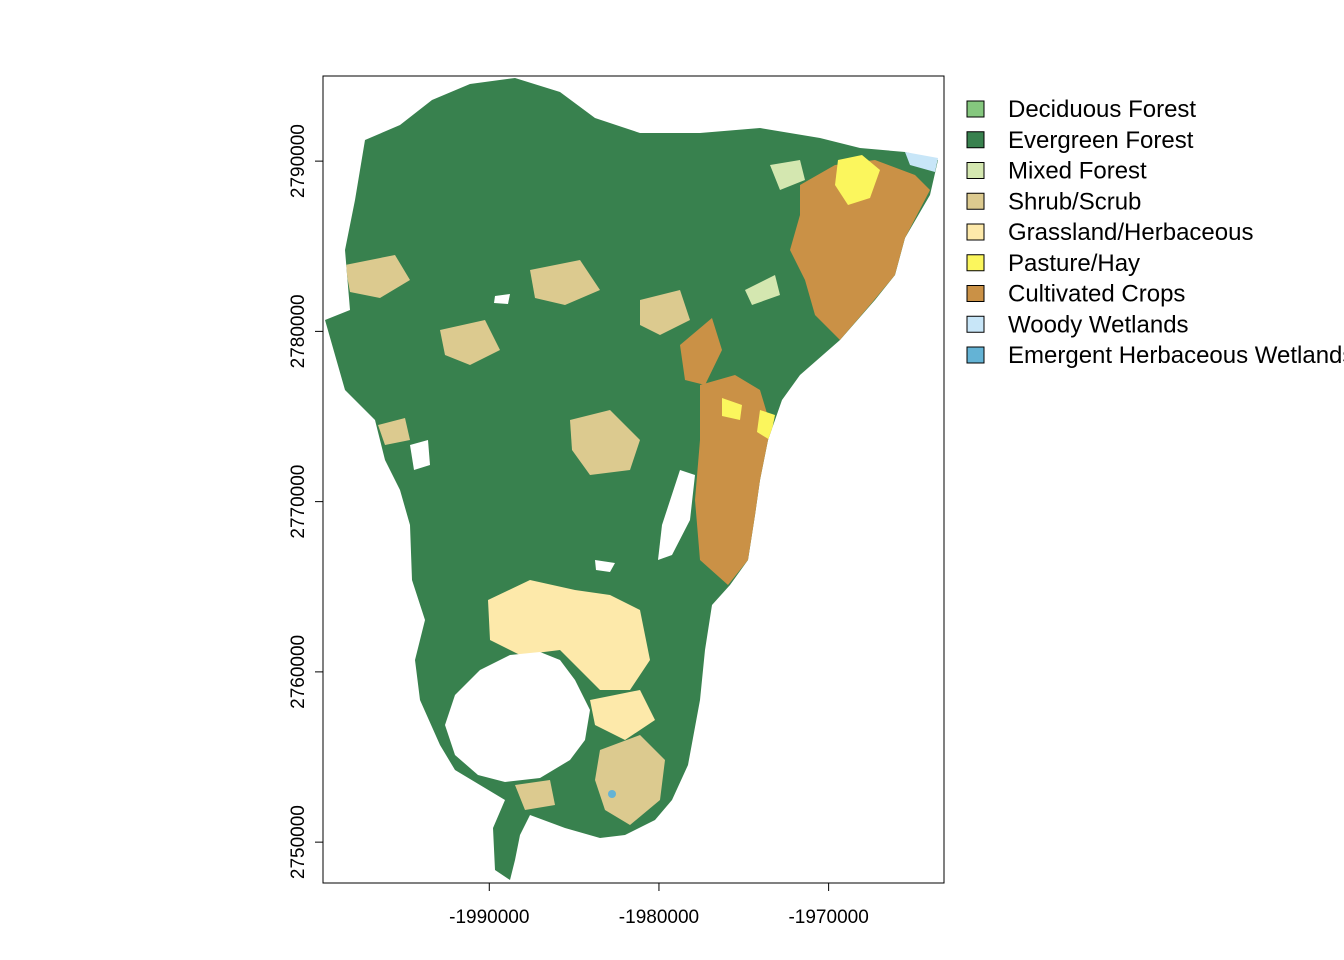 The height and width of the screenshot is (960, 1344). What do you see at coordinates (1101, 140) in the screenshot?
I see `legend-label: Evergreen Forest` at bounding box center [1101, 140].